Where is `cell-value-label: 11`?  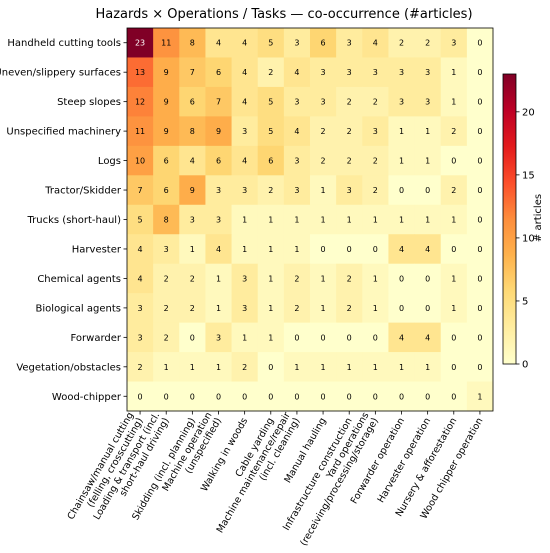 cell-value-label: 11 is located at coordinates (140, 131).